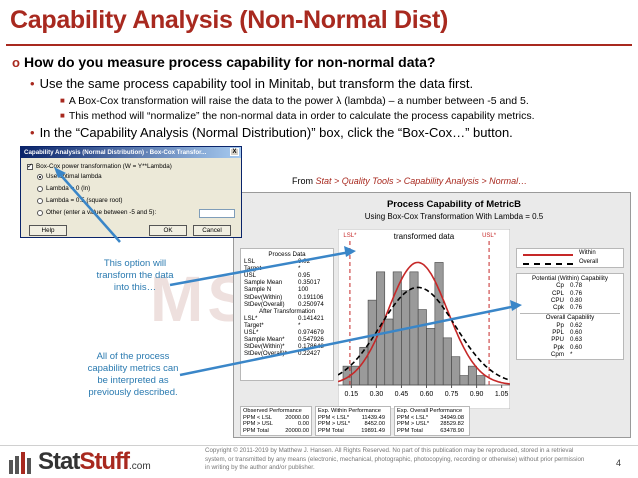  I want to click on radio-label: Use optimal lambda, so click(74, 176).